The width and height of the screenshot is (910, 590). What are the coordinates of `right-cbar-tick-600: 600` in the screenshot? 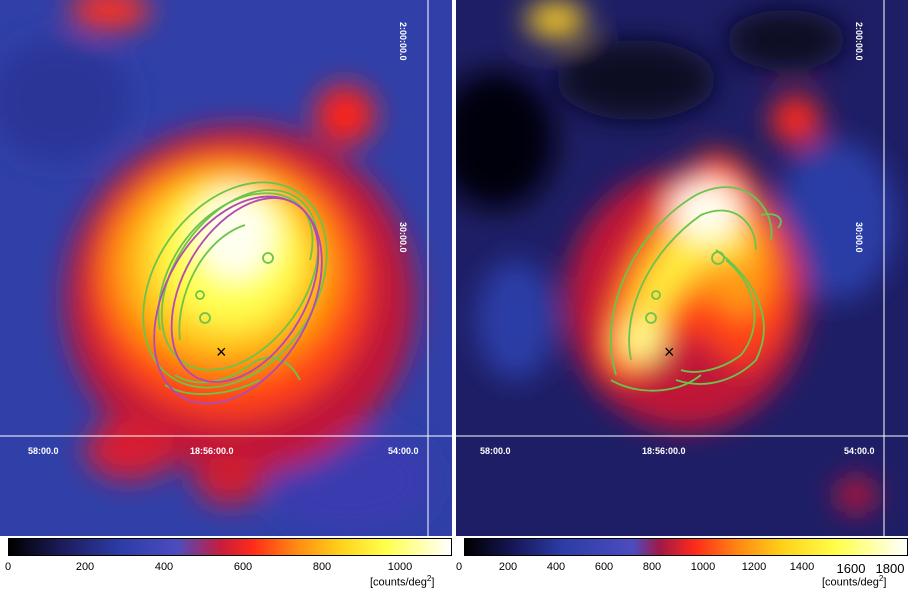 It's located at (604, 567).